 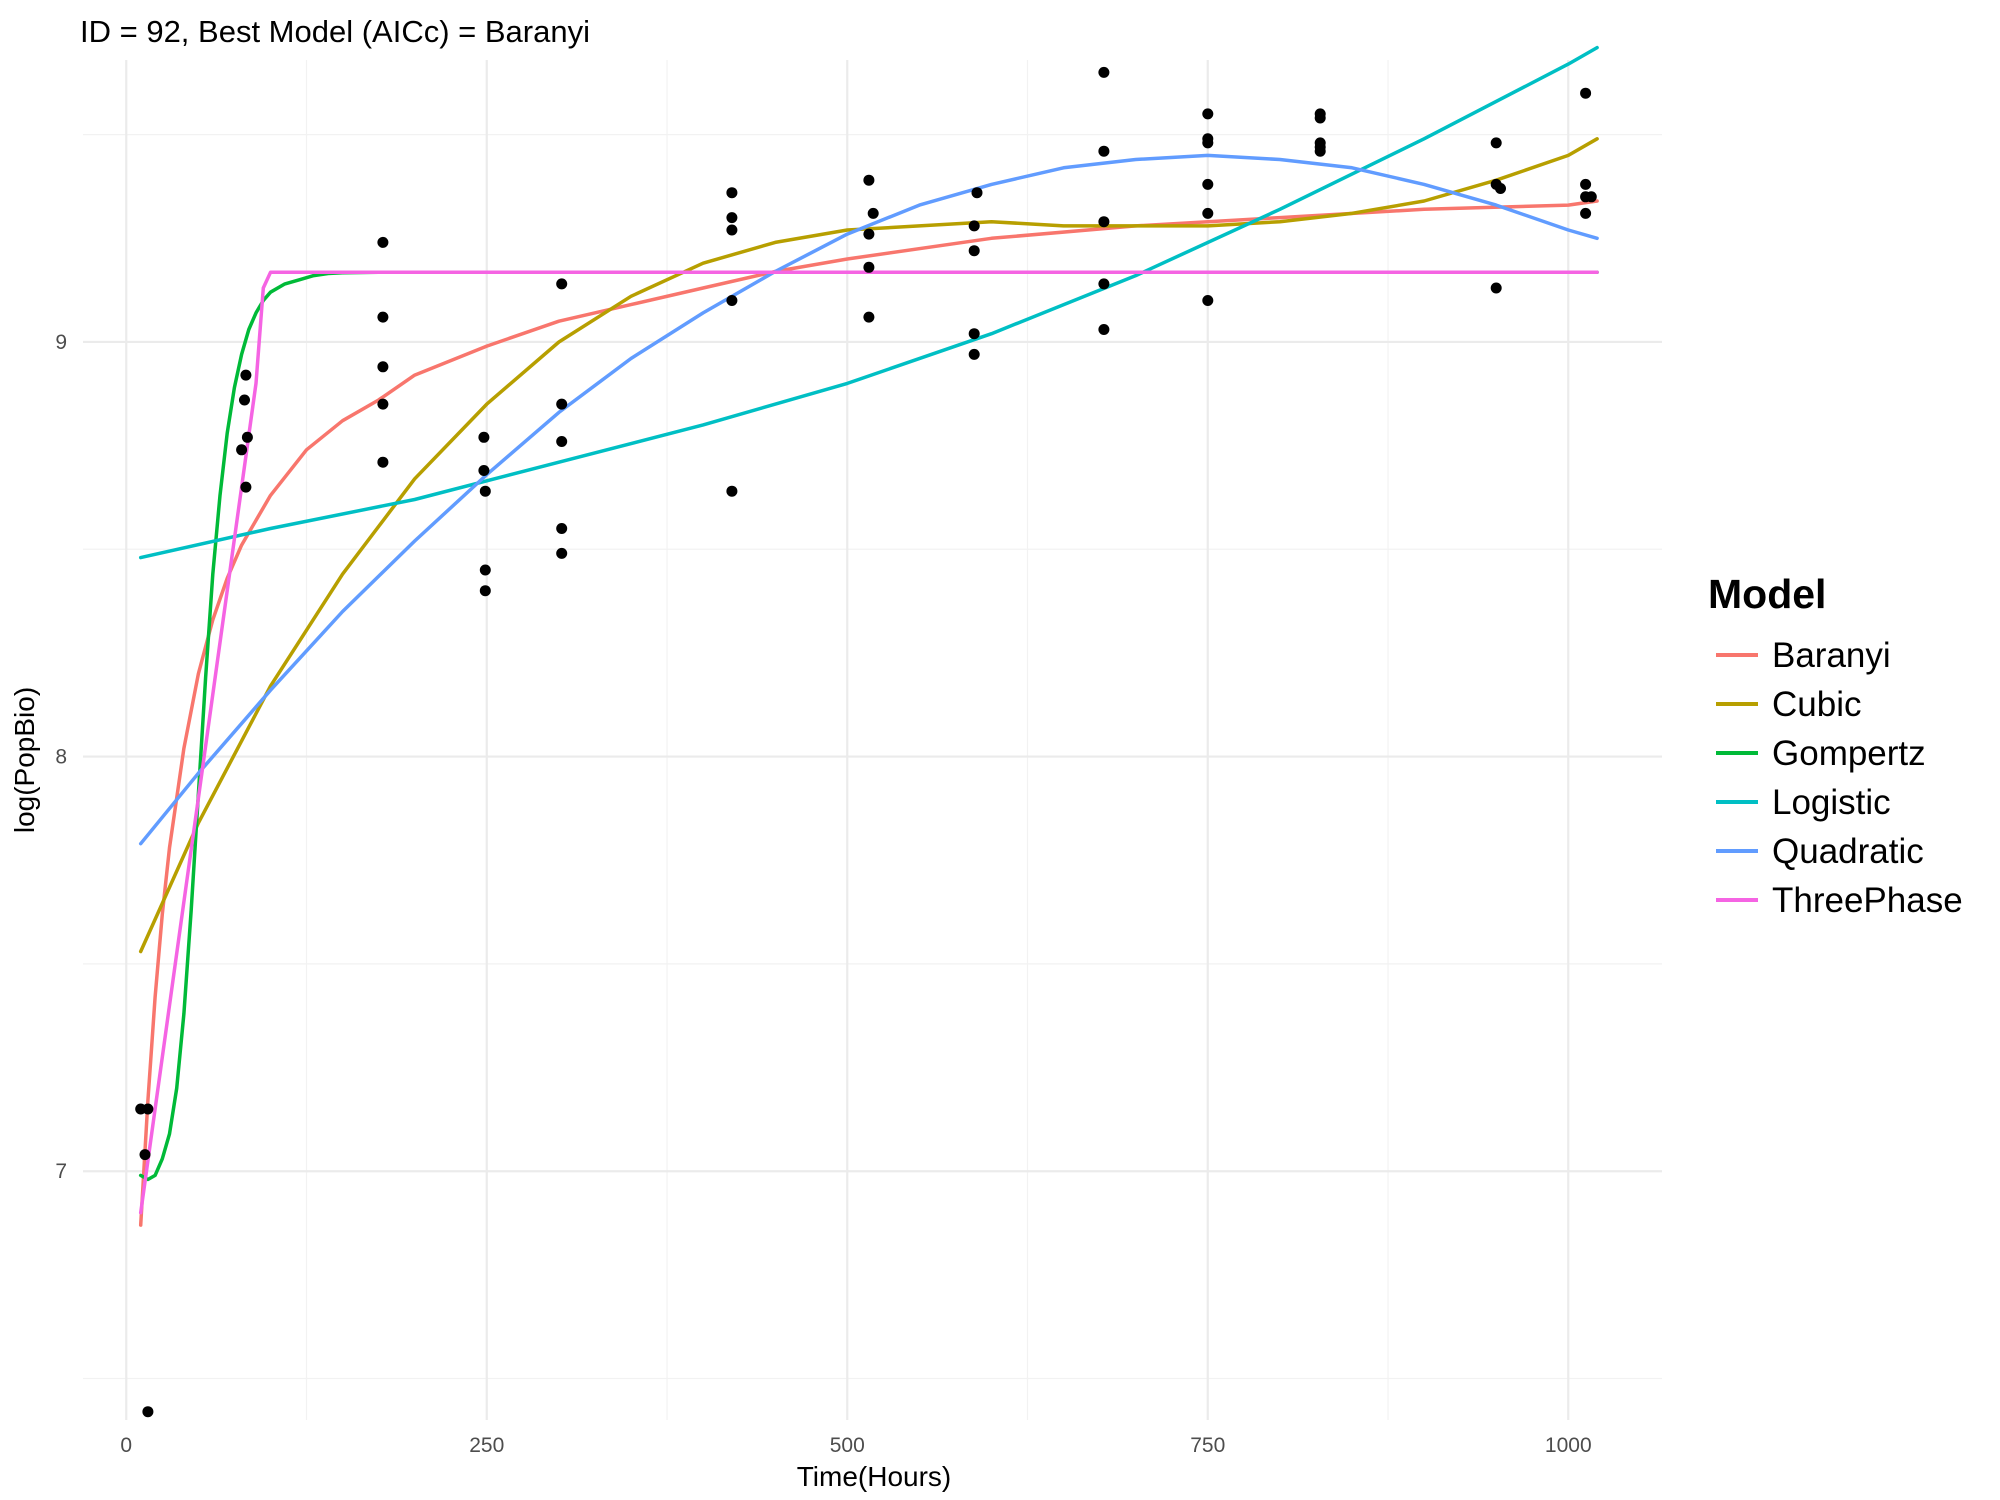 What do you see at coordinates (1849, 753) in the screenshot?
I see `legend-label-gompertz: Gompertz` at bounding box center [1849, 753].